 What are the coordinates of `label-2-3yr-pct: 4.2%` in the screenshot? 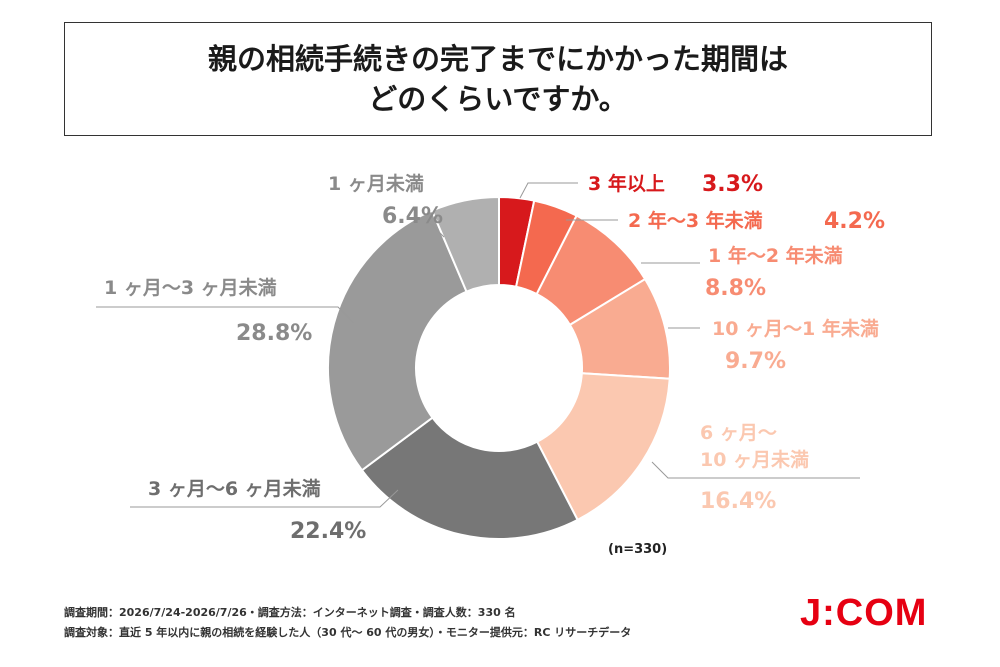 It's located at (854, 221).